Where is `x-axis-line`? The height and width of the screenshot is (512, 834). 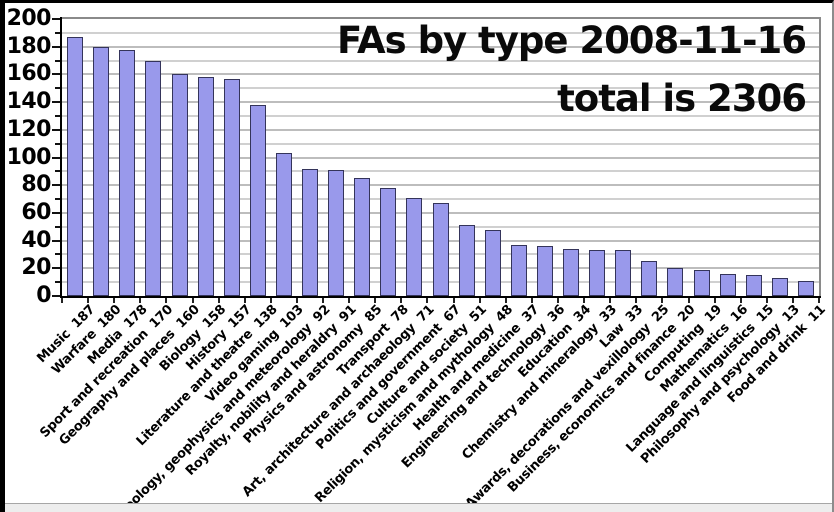 x-axis-line is located at coordinates (440, 297).